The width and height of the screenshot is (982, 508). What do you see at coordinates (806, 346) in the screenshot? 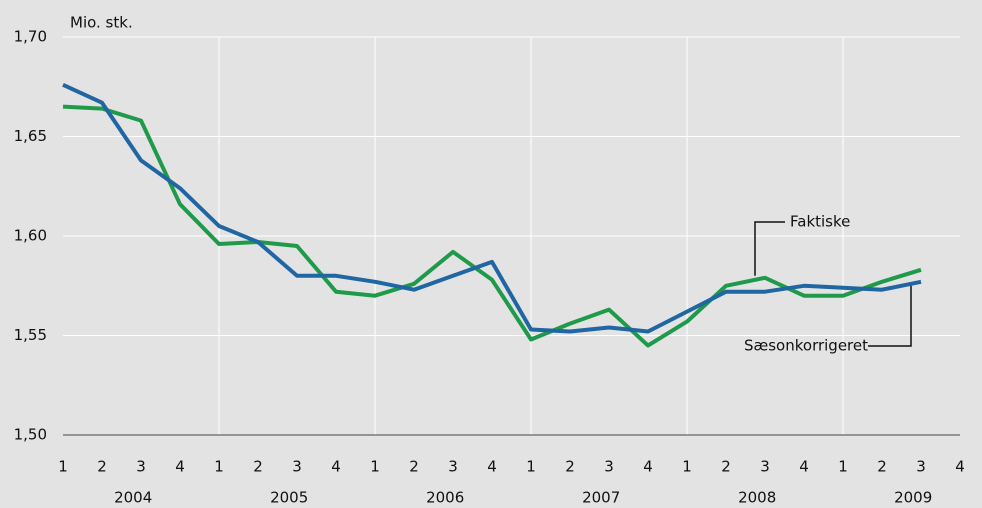
I see `legend-label: Sæsonkorrigeret` at bounding box center [806, 346].